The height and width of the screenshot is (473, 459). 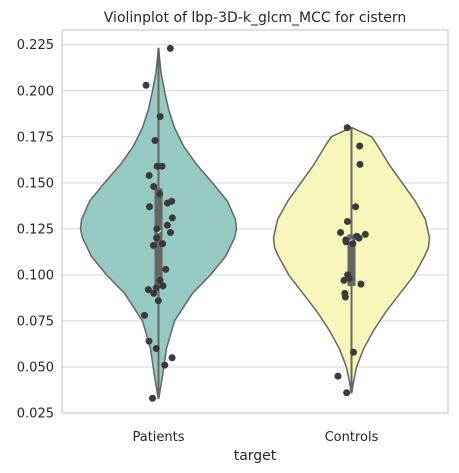 What do you see at coordinates (35, 275) in the screenshot?
I see `y-tick-label: 0.100` at bounding box center [35, 275].